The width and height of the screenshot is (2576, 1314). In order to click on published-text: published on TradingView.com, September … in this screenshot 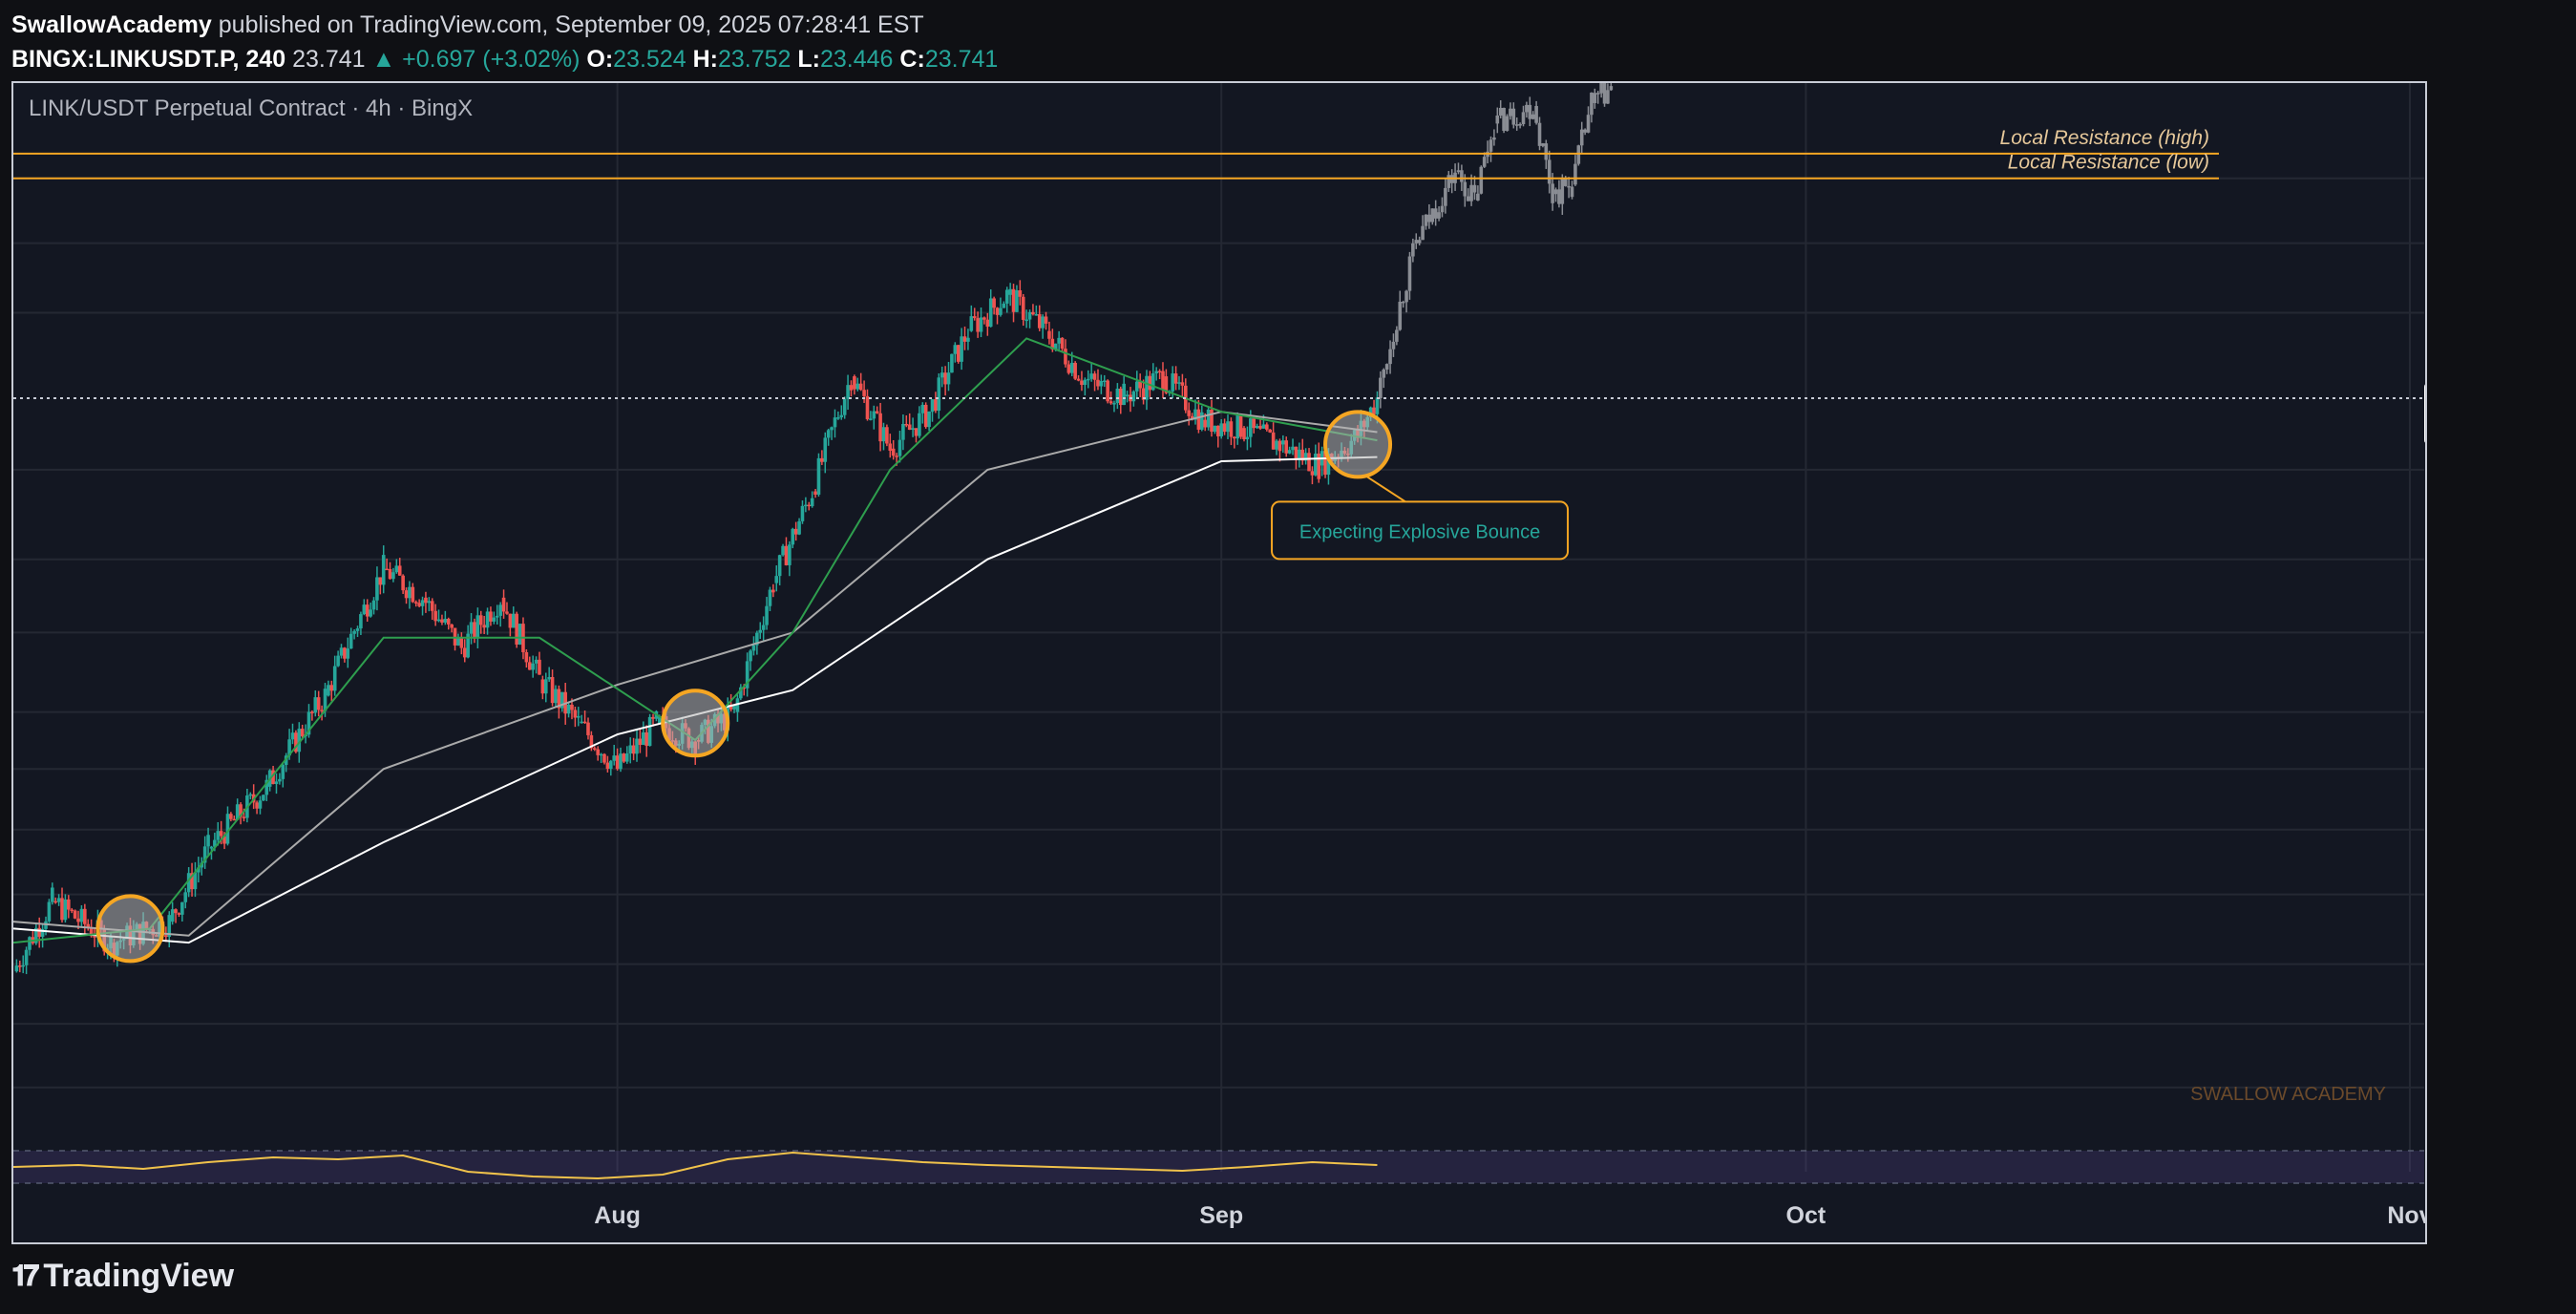, I will do `click(571, 24)`.